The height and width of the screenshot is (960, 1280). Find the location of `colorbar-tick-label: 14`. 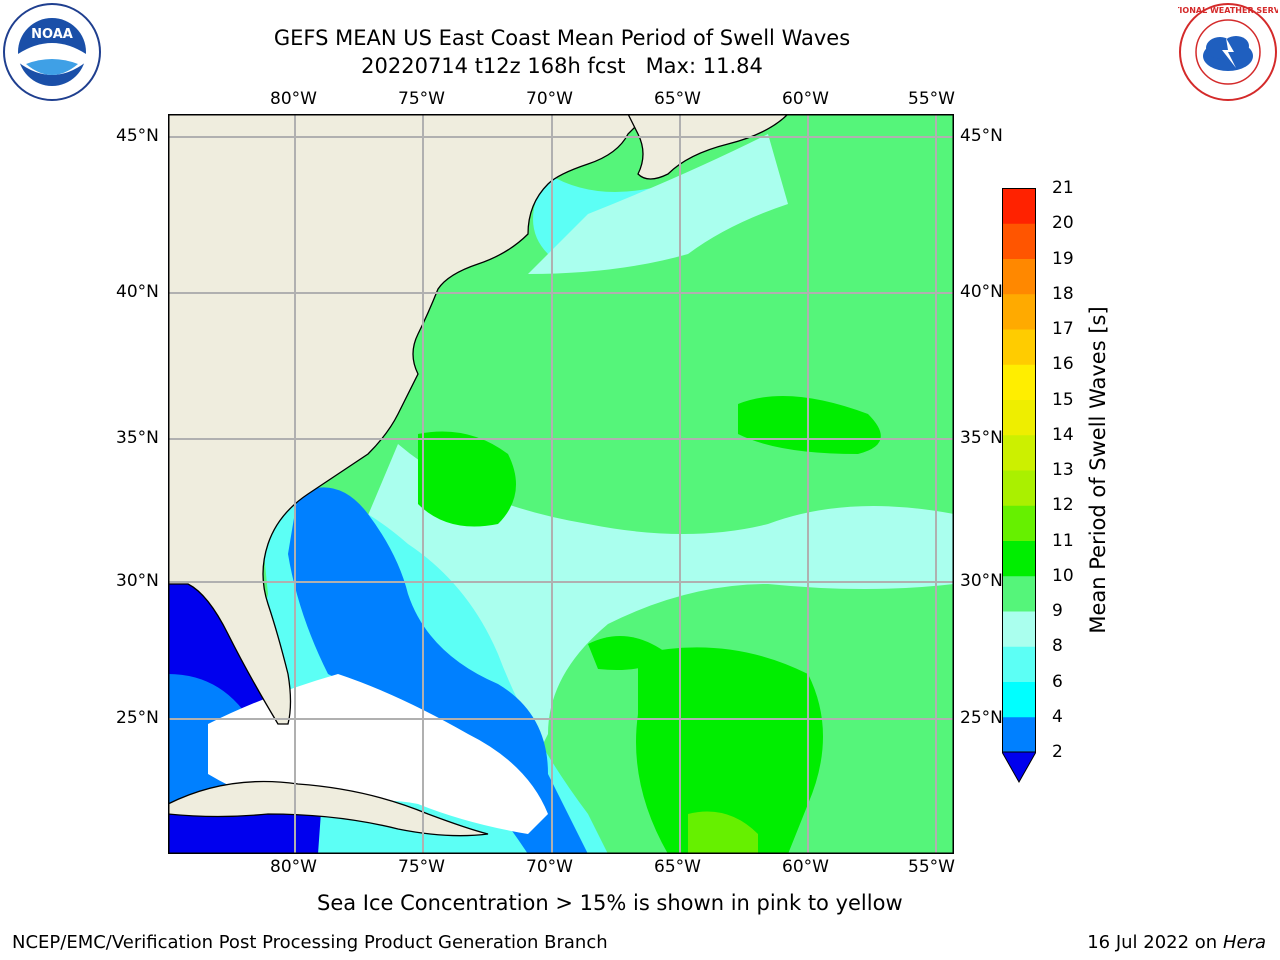

colorbar-tick-label: 14 is located at coordinates (1063, 434).